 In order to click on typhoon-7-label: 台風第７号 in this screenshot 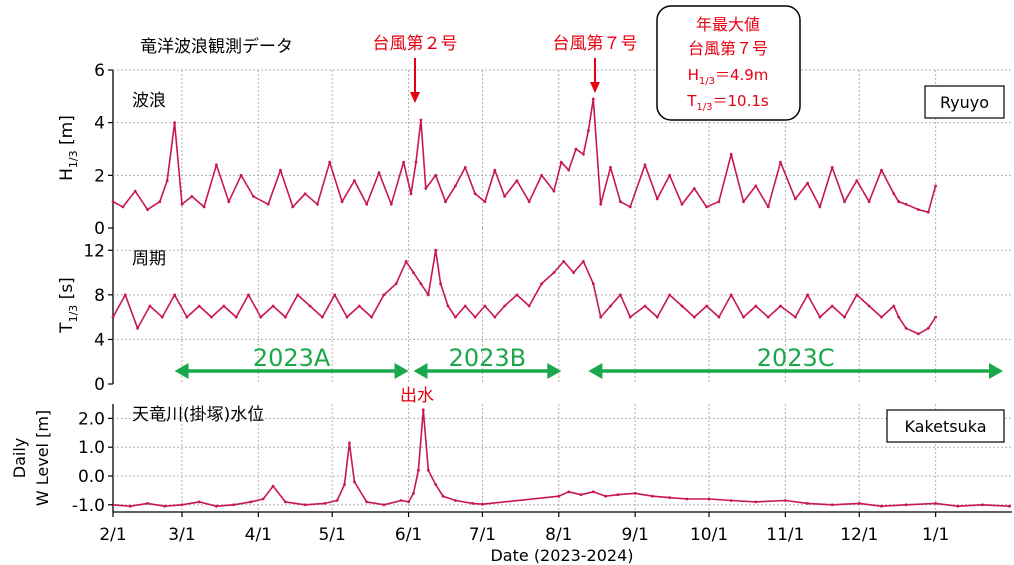, I will do `click(595, 44)`.